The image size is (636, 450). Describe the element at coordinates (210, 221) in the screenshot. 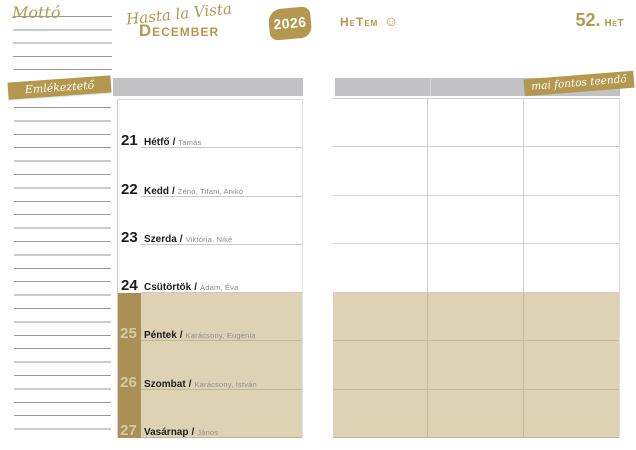

I see `day-row: 23 Szerda / Viktória, Niké` at that location.